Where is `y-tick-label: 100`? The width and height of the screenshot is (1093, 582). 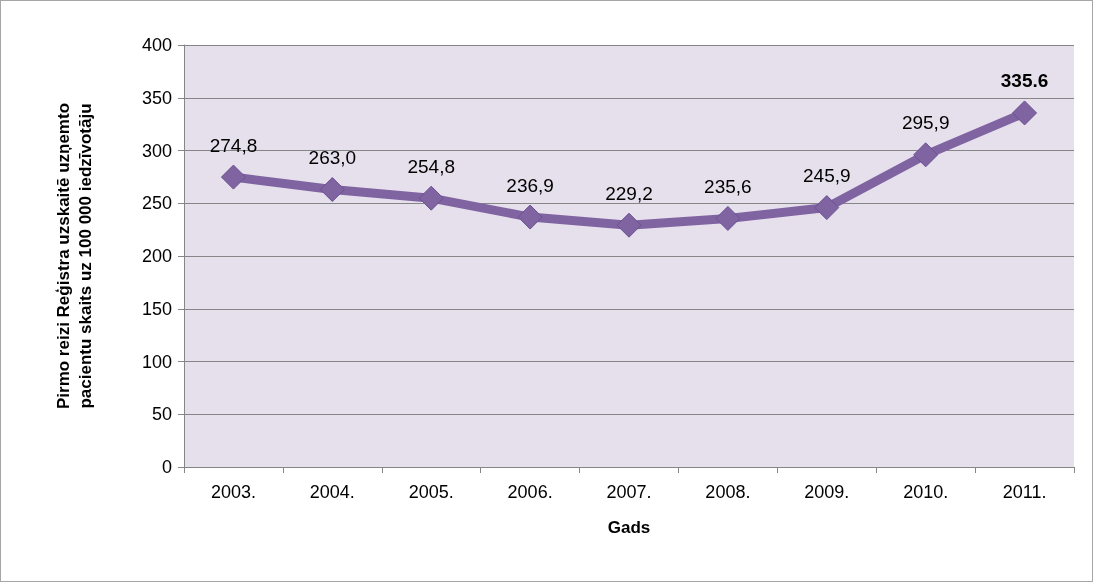
y-tick-label: 100 is located at coordinates (156, 361).